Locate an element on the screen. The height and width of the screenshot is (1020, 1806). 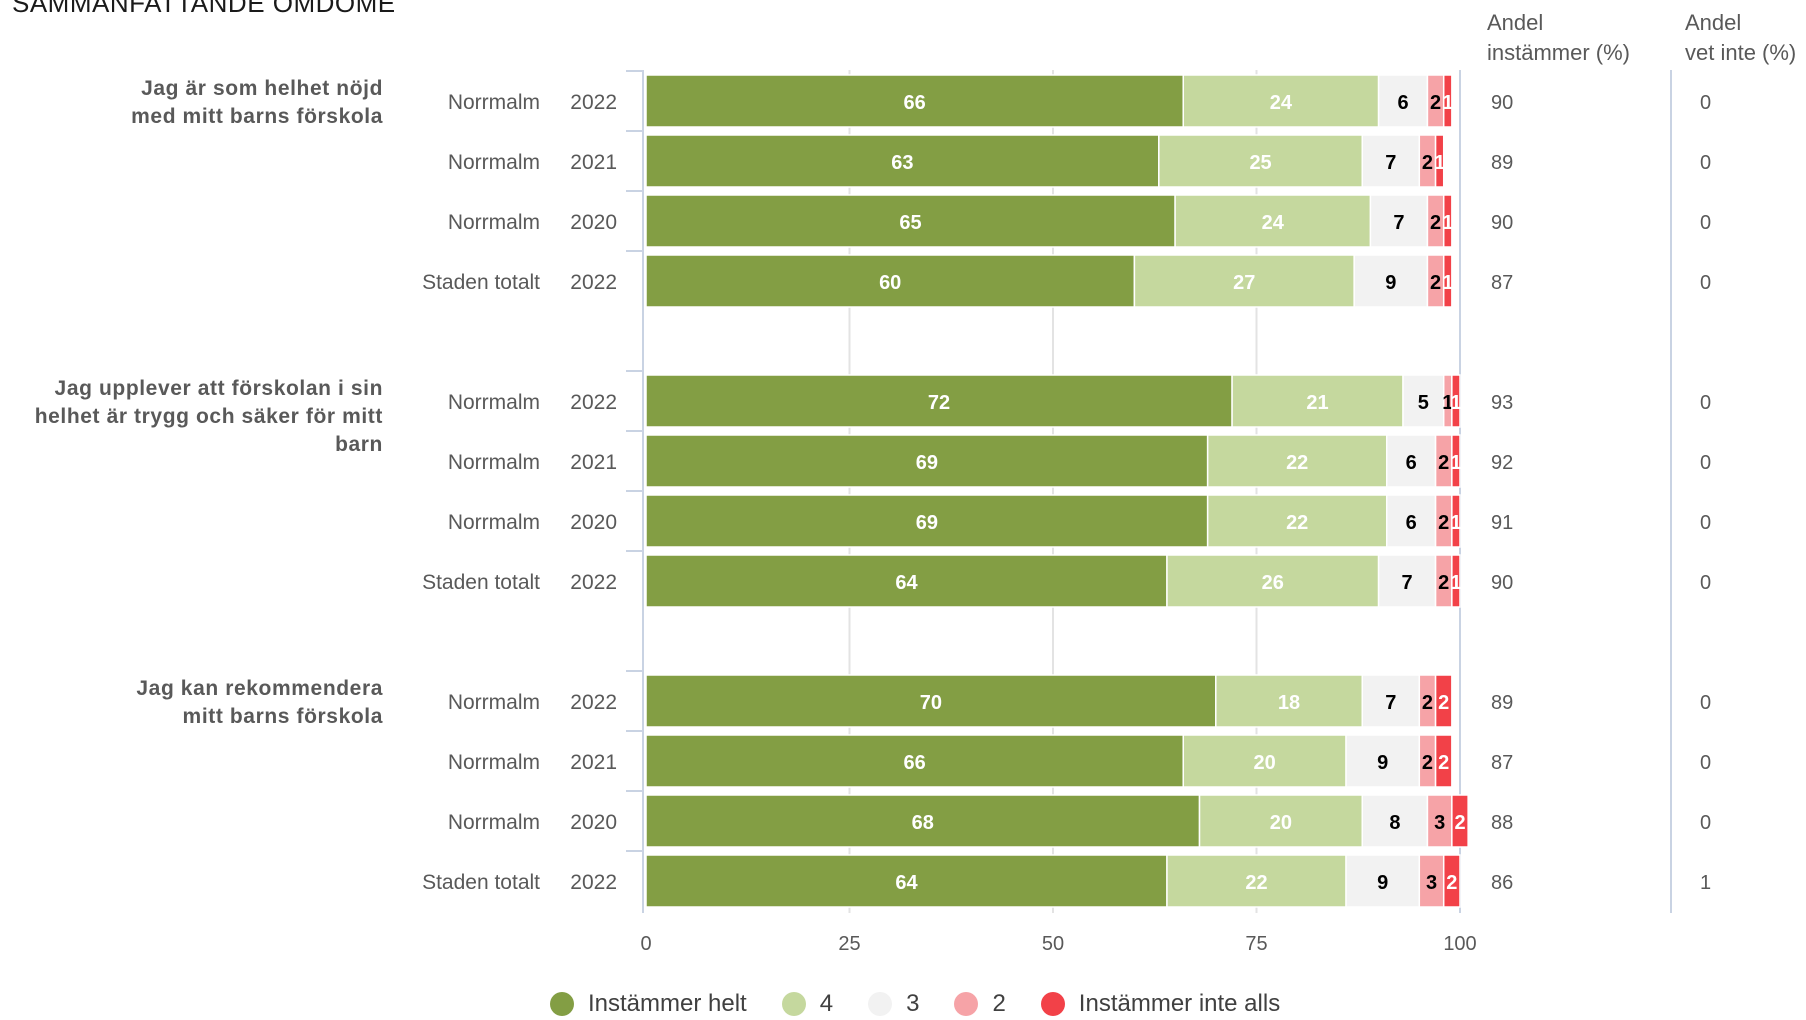
legend-item-instammer-inte-alls: Instämmer inte alls is located at coordinates (1160, 1004).